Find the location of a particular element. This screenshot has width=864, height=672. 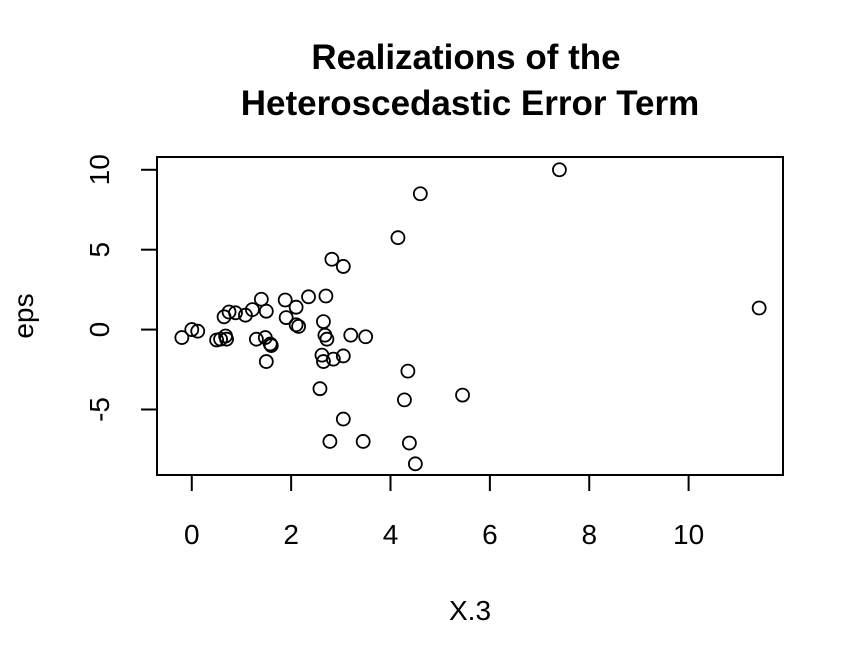

x-tick-label: 4 is located at coordinates (391, 534).